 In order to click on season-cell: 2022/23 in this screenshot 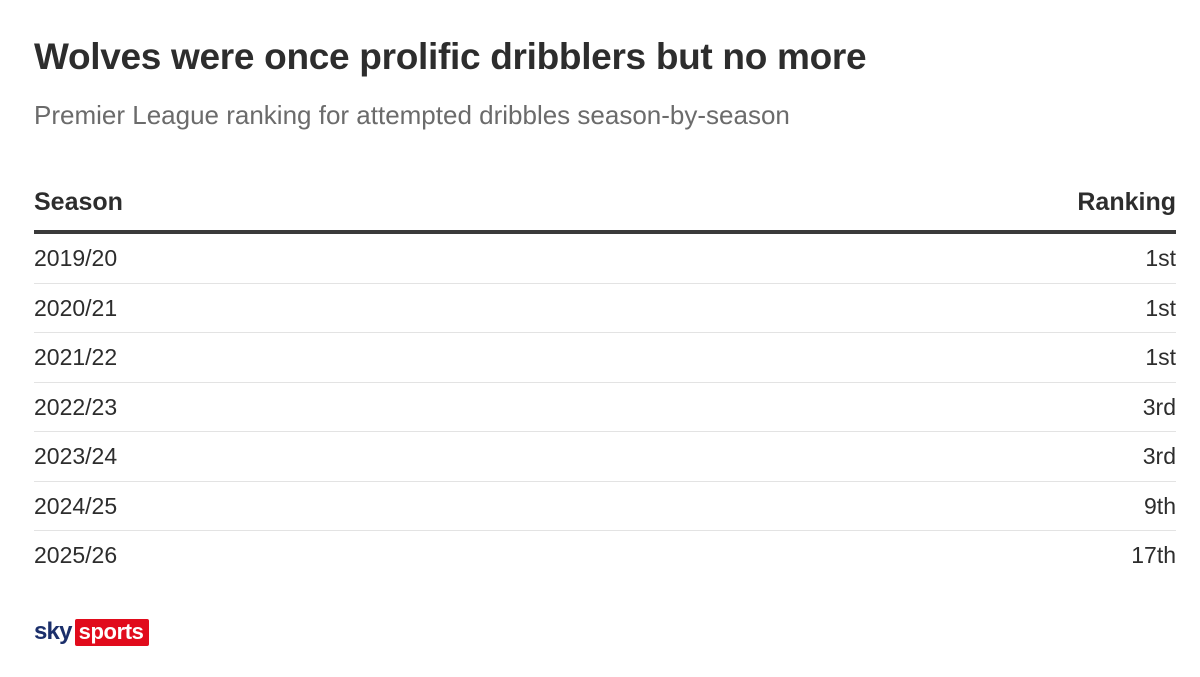, I will do `click(76, 406)`.